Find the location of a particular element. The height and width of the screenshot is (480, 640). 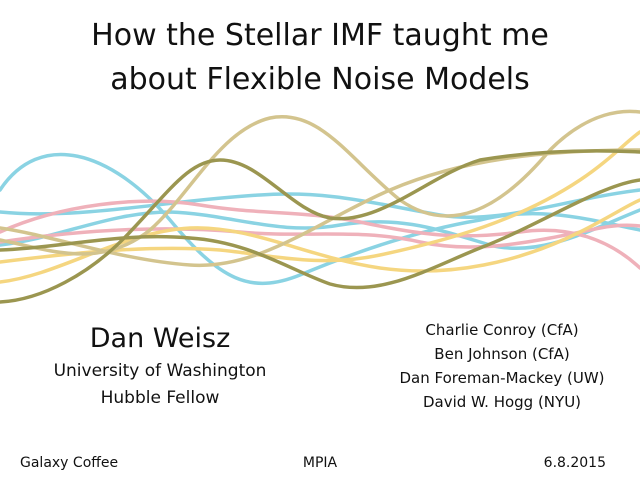

collaborator-item: David W. Hogg (NYU) is located at coordinates (502, 402).